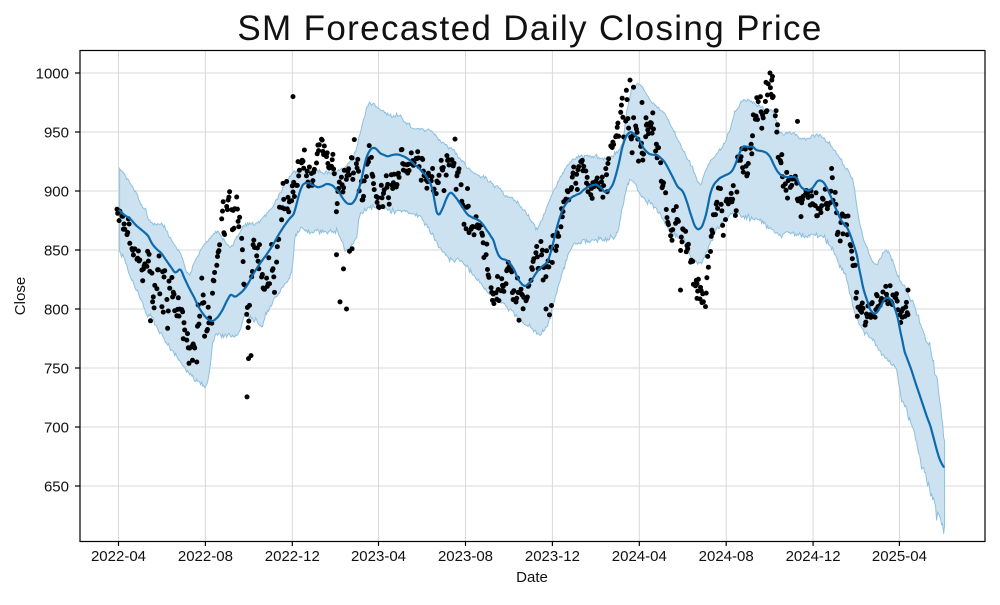 Image resolution: width=1000 pixels, height=605 pixels. What do you see at coordinates (56, 427) in the screenshot?
I see `svg-text: 700` at bounding box center [56, 427].